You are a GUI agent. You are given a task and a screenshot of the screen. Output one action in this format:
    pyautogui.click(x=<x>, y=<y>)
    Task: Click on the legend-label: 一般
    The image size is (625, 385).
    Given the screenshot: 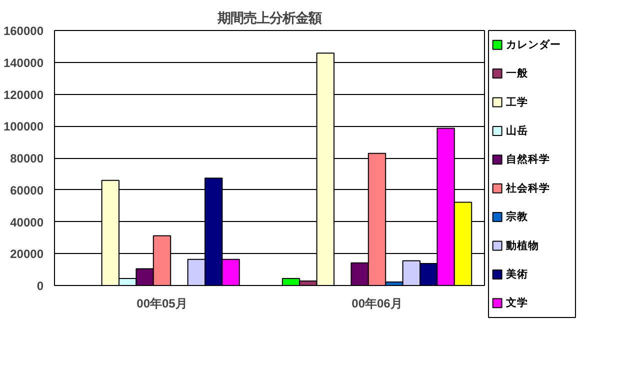 What is the action you would take?
    pyautogui.click(x=518, y=73)
    